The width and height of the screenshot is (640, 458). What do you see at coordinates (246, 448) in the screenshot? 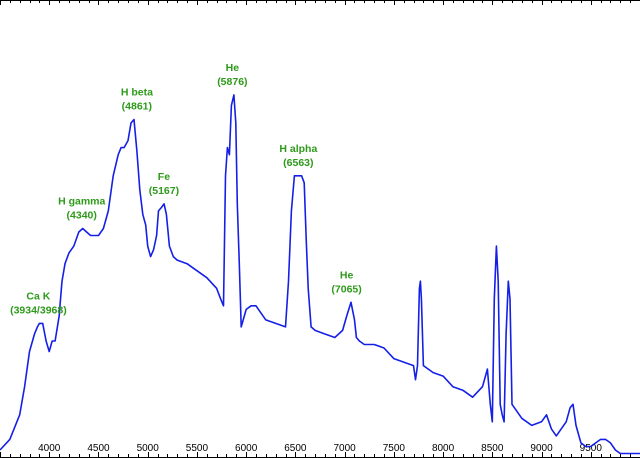
I see `x-tick-label: 6000` at bounding box center [246, 448].